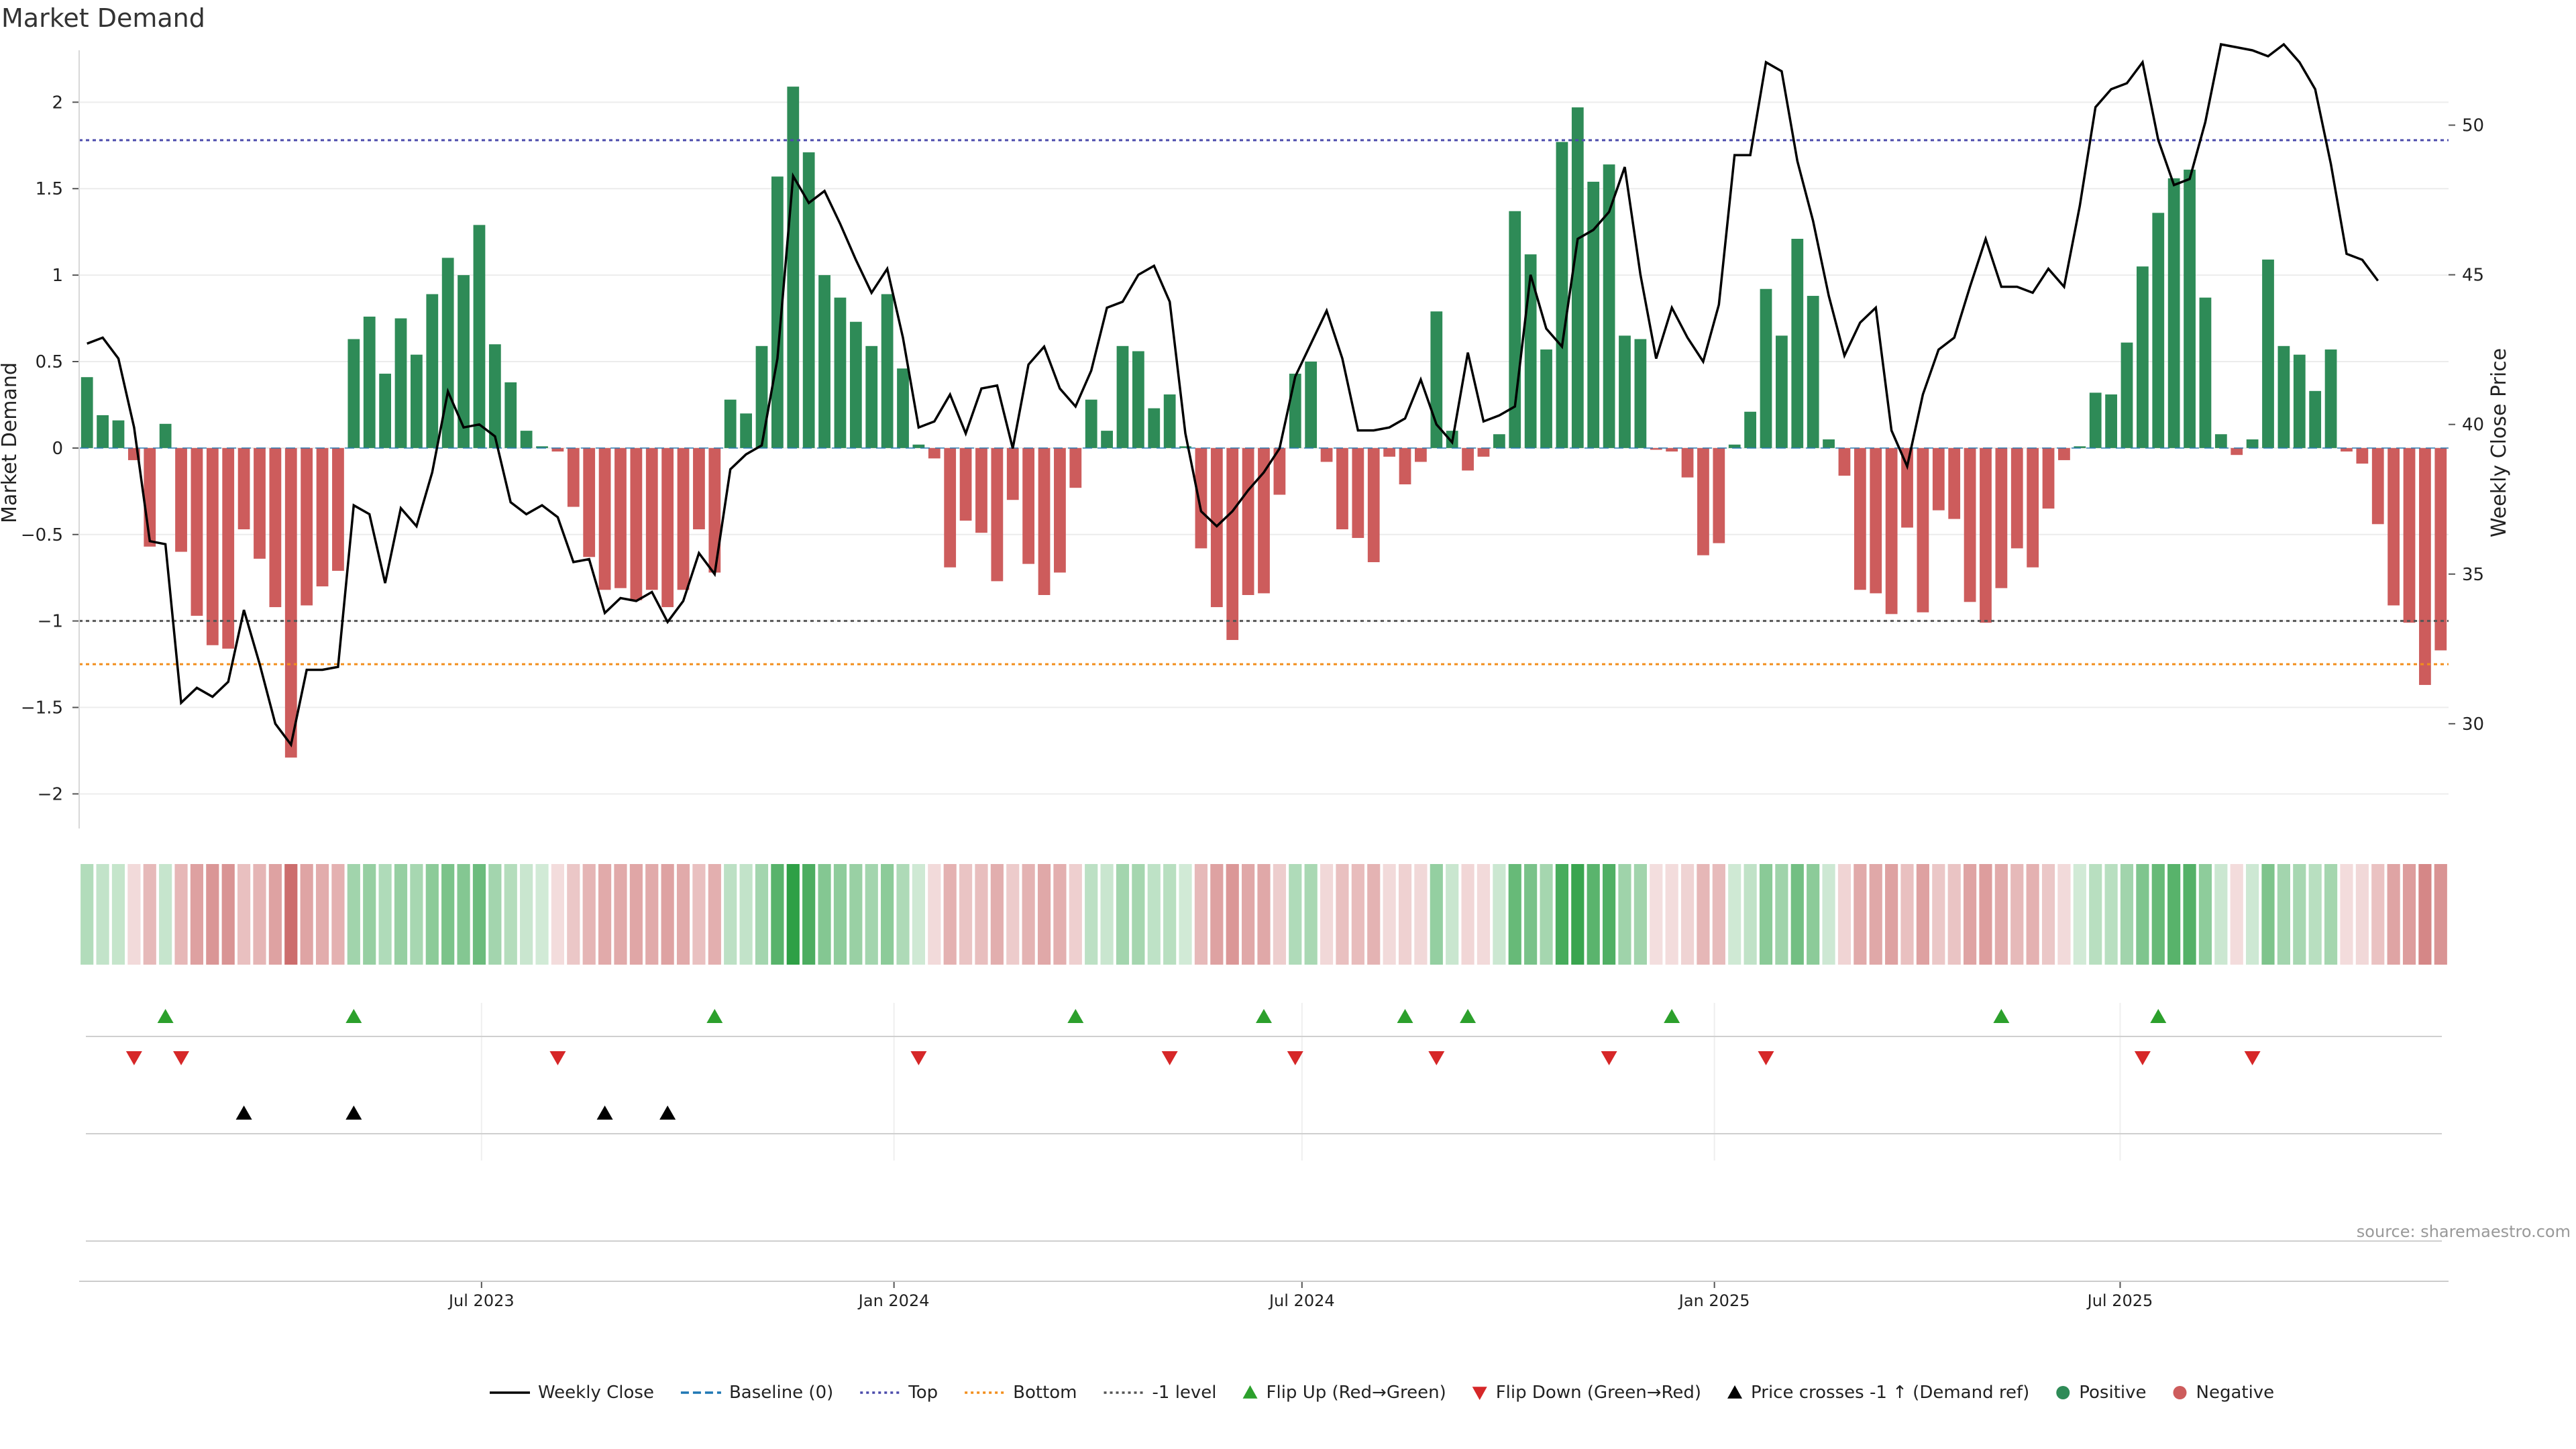 Image resolution: width=2576 pixels, height=1449 pixels. I want to click on y-left-label: Market Demand, so click(10, 442).